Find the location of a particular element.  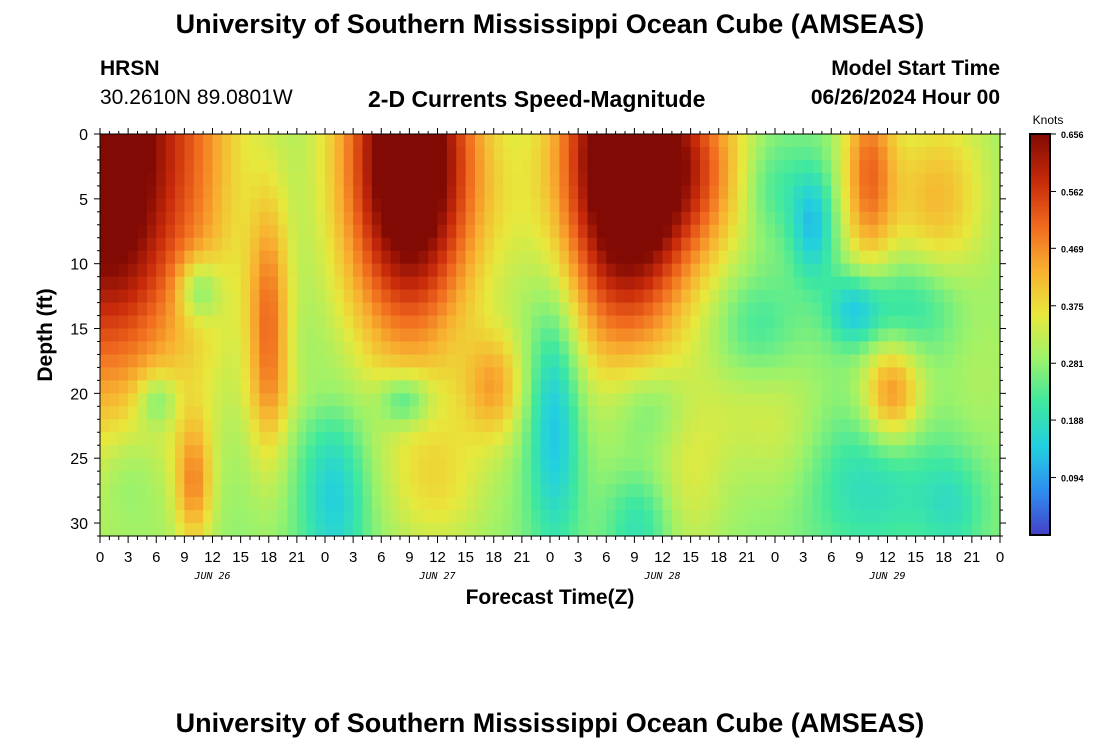

y-tick-label: 5 is located at coordinates (83, 200).